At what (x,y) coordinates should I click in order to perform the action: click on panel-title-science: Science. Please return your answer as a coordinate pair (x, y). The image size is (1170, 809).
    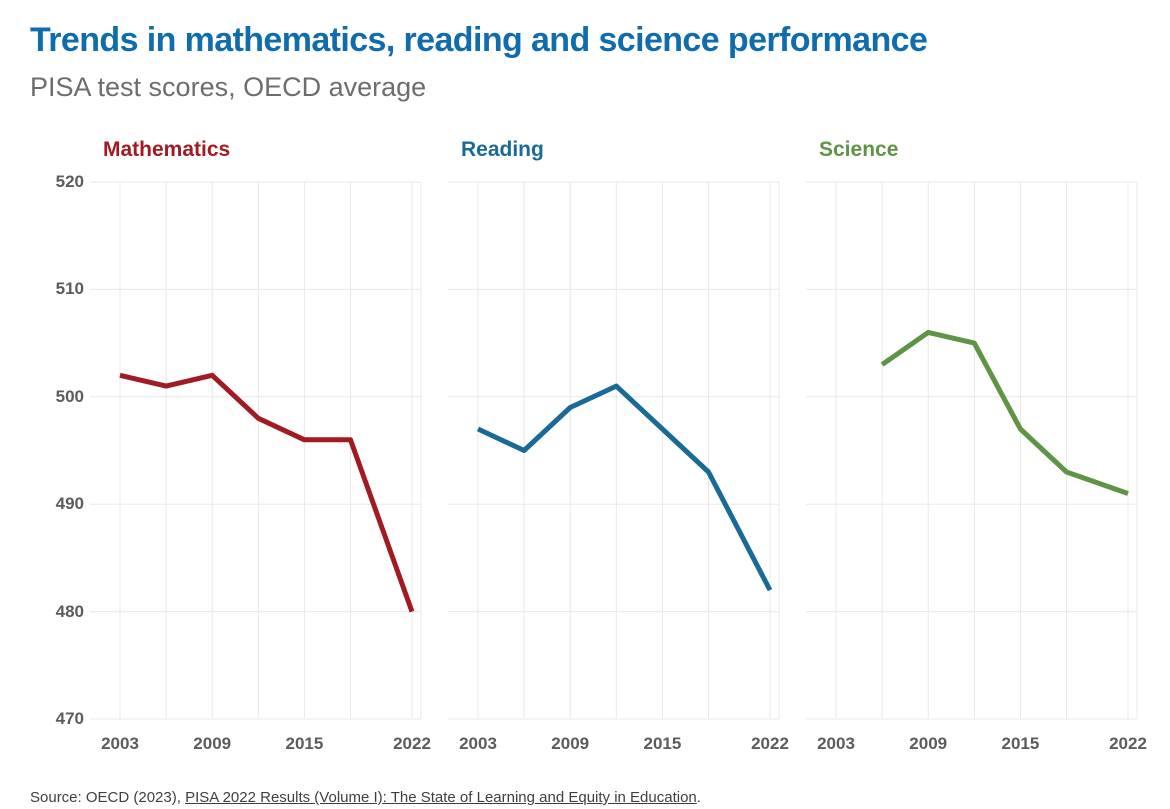
    Looking at the image, I should click on (859, 149).